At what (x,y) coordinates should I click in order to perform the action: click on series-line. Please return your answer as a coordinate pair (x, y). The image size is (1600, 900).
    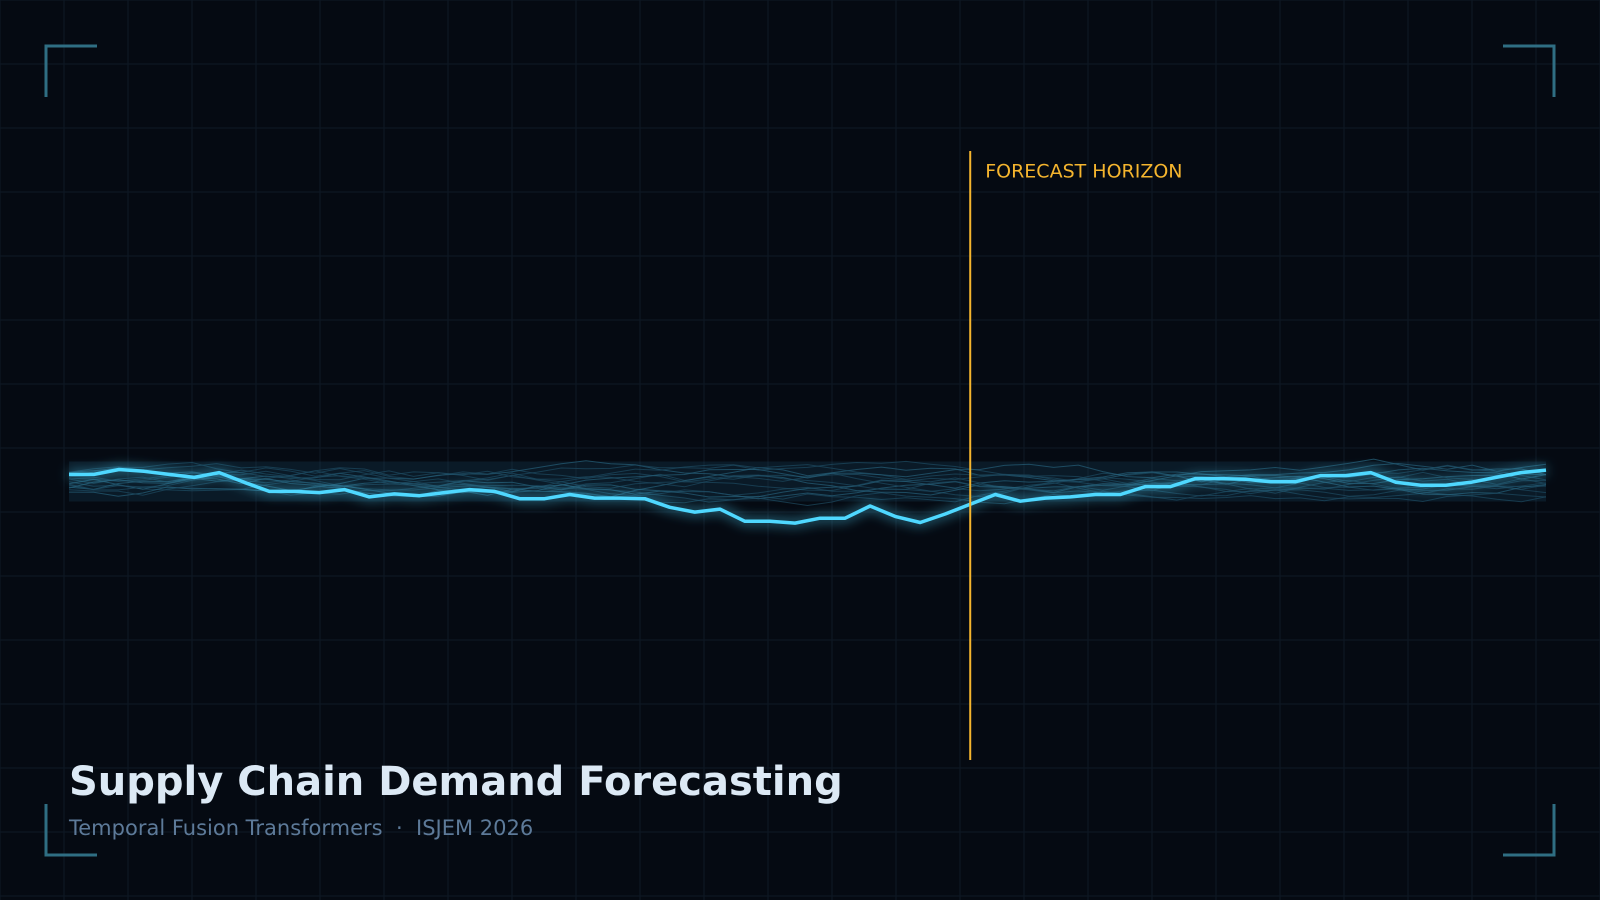
    Looking at the image, I should click on (808, 496).